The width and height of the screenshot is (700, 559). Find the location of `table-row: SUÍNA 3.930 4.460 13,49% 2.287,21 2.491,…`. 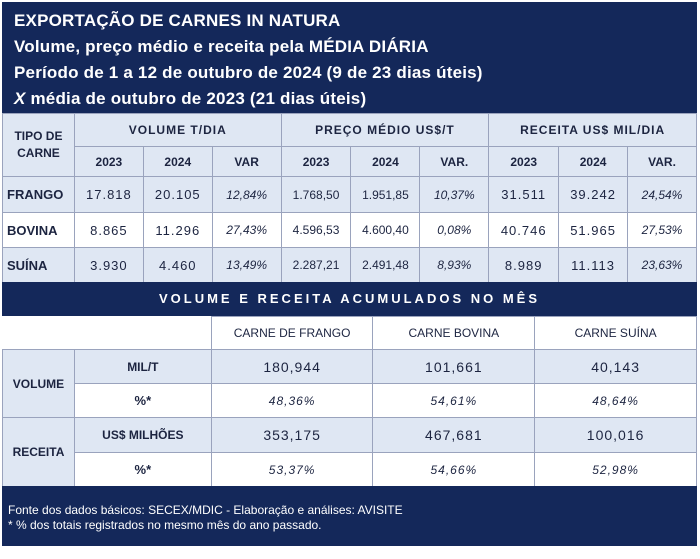

table-row: SUÍNA 3.930 4.460 13,49% 2.287,21 2.491,… is located at coordinates (349, 265).